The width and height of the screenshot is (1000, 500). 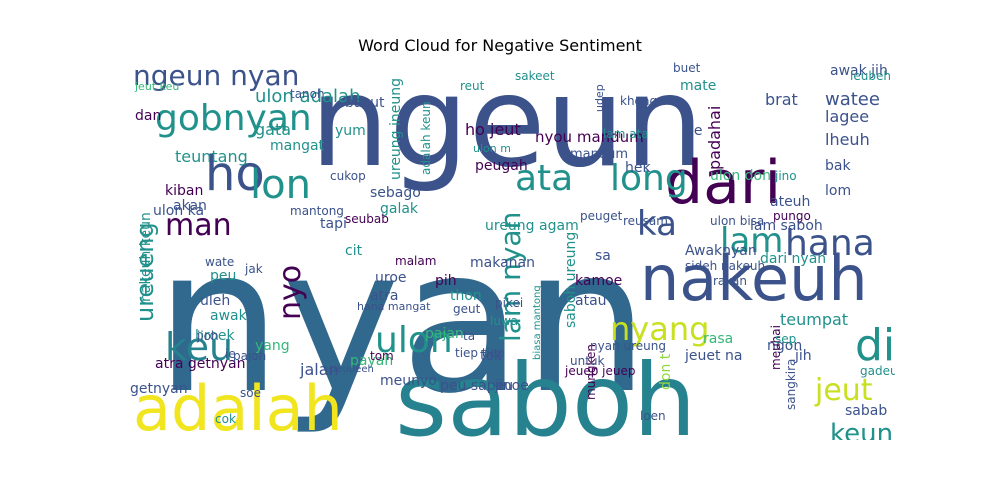 What do you see at coordinates (875, 345) in the screenshot?
I see `cloud-word: di` at bounding box center [875, 345].